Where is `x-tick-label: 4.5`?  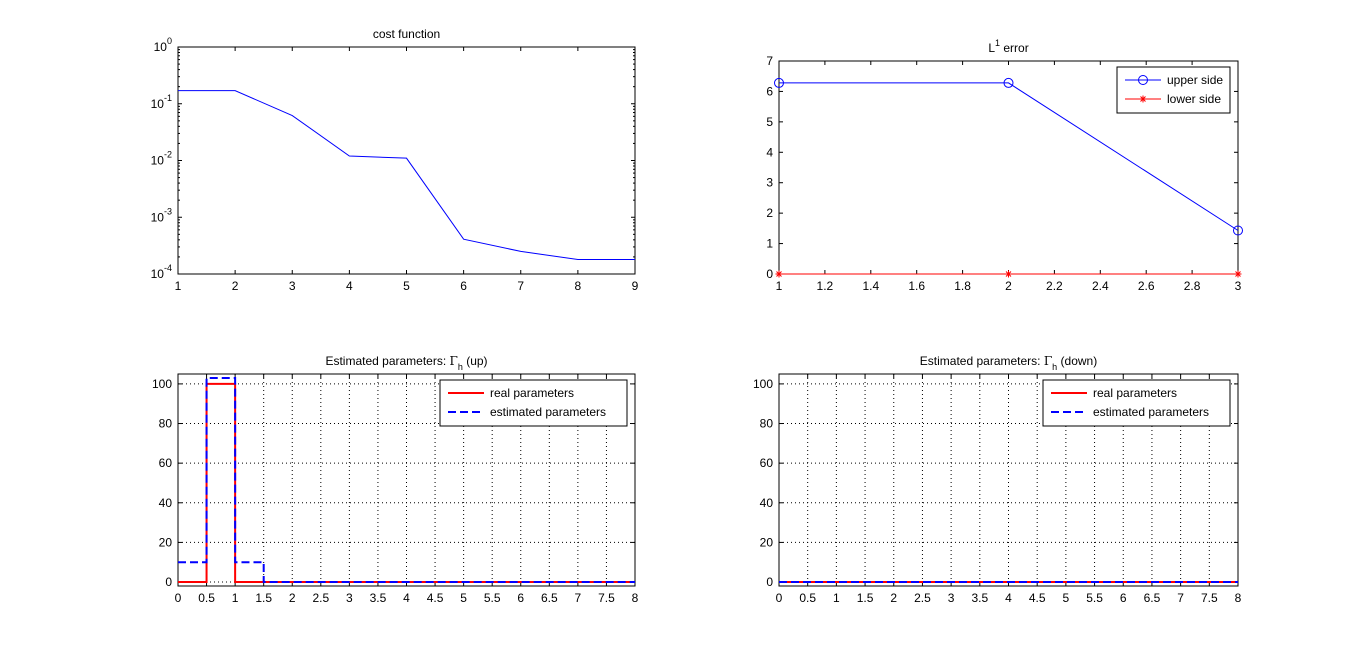
x-tick-label: 4.5 is located at coordinates (435, 598).